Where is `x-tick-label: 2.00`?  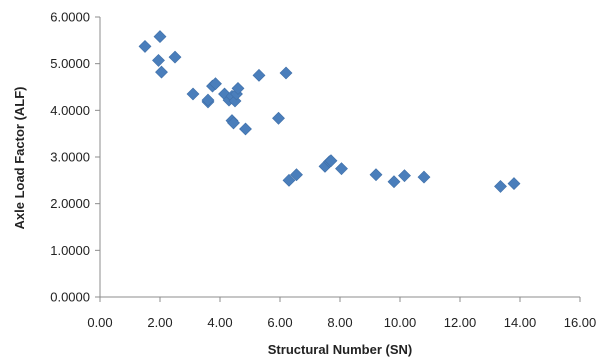 x-tick-label: 2.00 is located at coordinates (159, 322).